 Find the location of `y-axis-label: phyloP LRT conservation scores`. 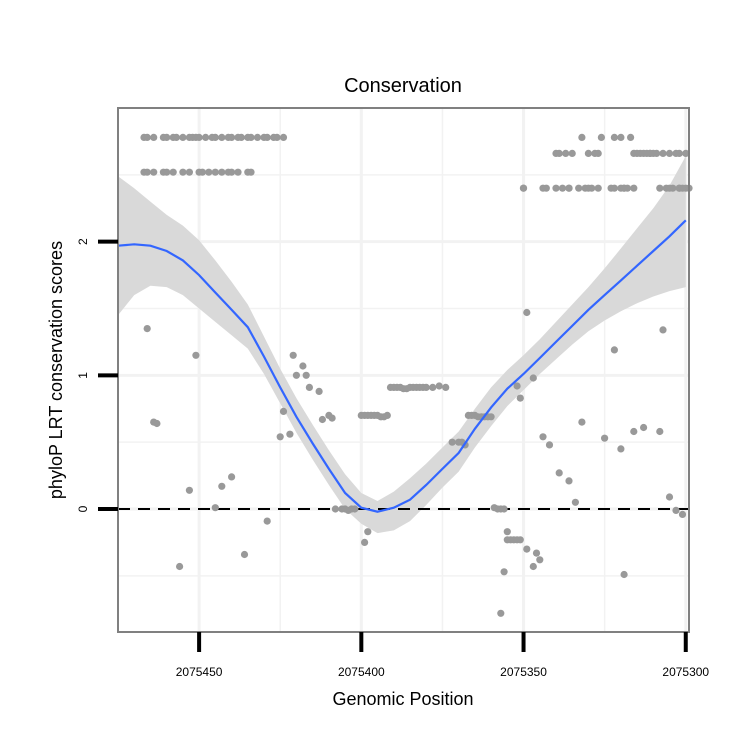

y-axis-label: phyloP LRT conservation scores is located at coordinates (56, 370).